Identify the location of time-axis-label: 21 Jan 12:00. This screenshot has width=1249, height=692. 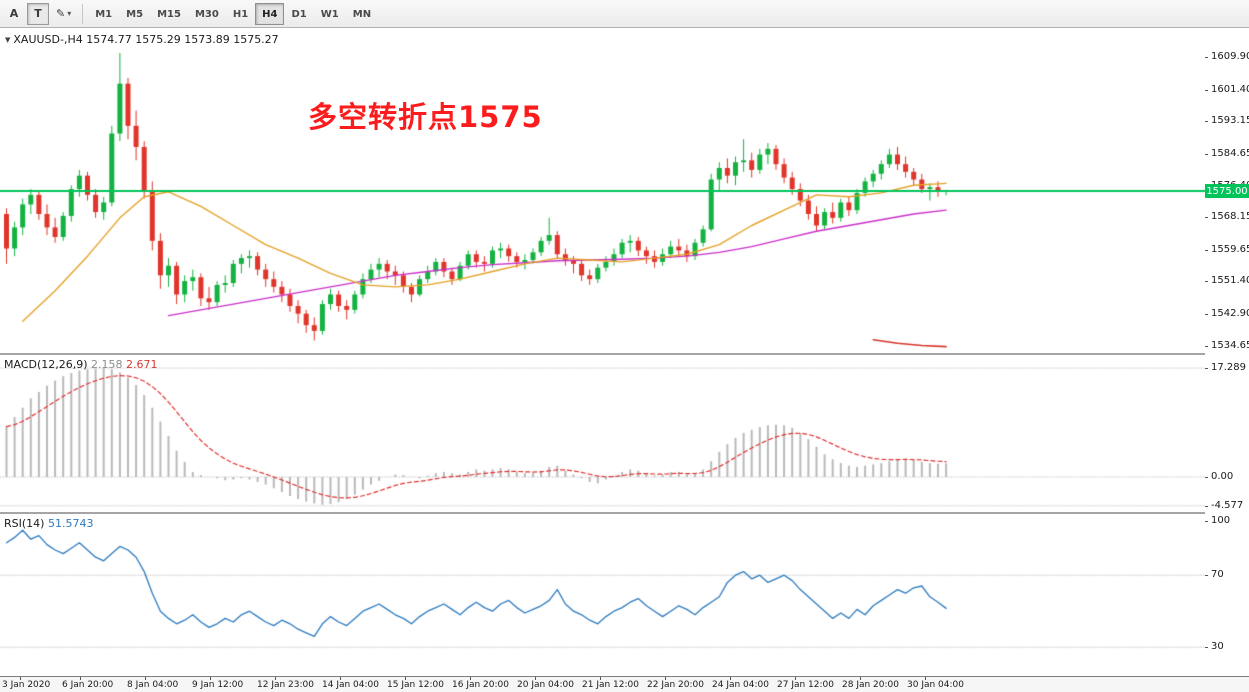
(610, 685).